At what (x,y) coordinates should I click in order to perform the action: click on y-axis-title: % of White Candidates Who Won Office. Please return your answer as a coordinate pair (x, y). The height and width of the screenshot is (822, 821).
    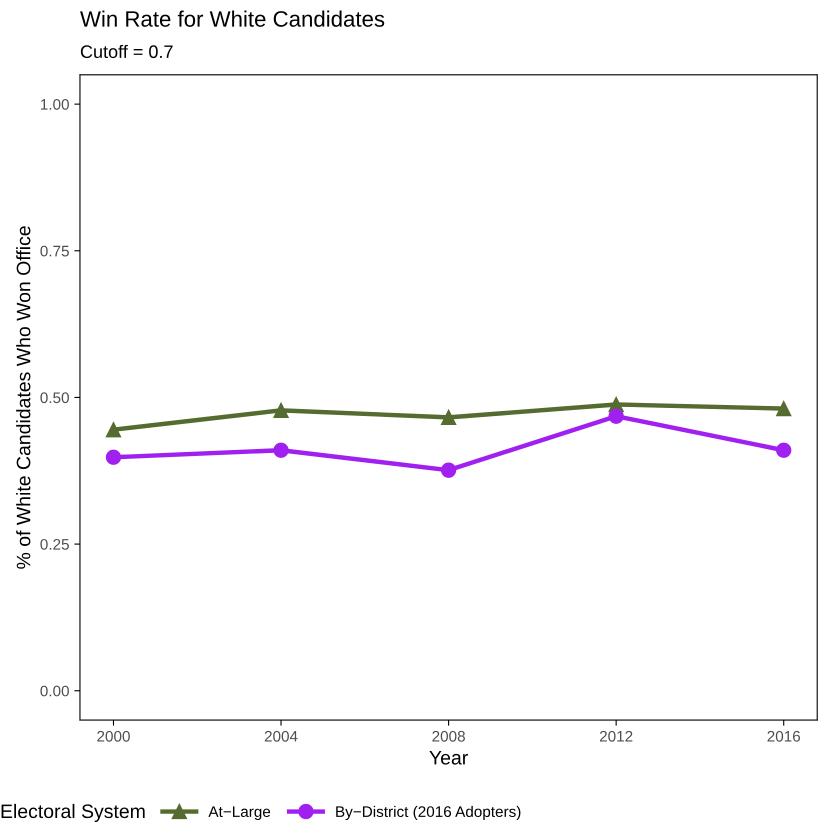
    Looking at the image, I should click on (23, 397).